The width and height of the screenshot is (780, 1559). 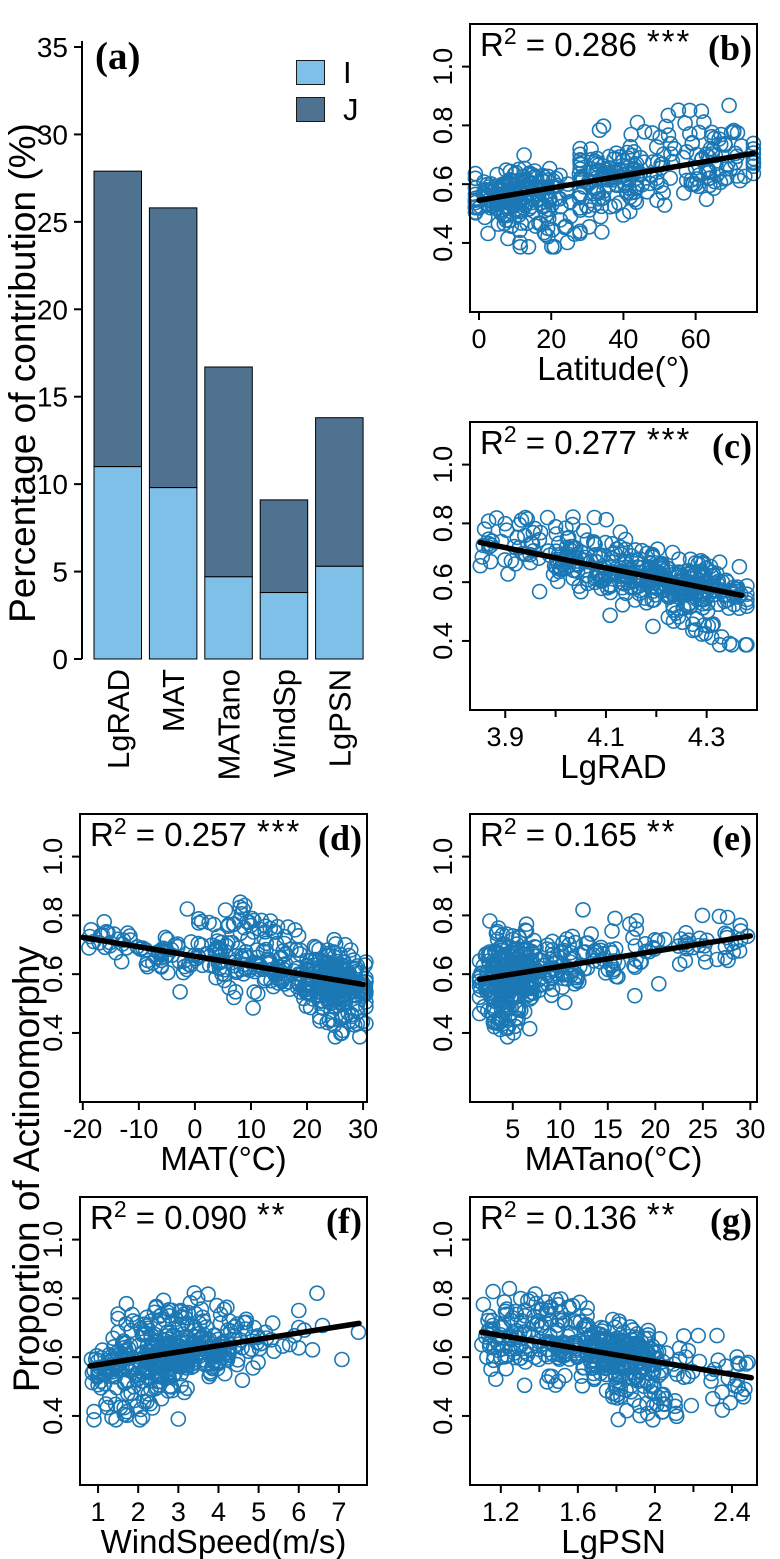 I want to click on legend-label-J: J, so click(x=351, y=109).